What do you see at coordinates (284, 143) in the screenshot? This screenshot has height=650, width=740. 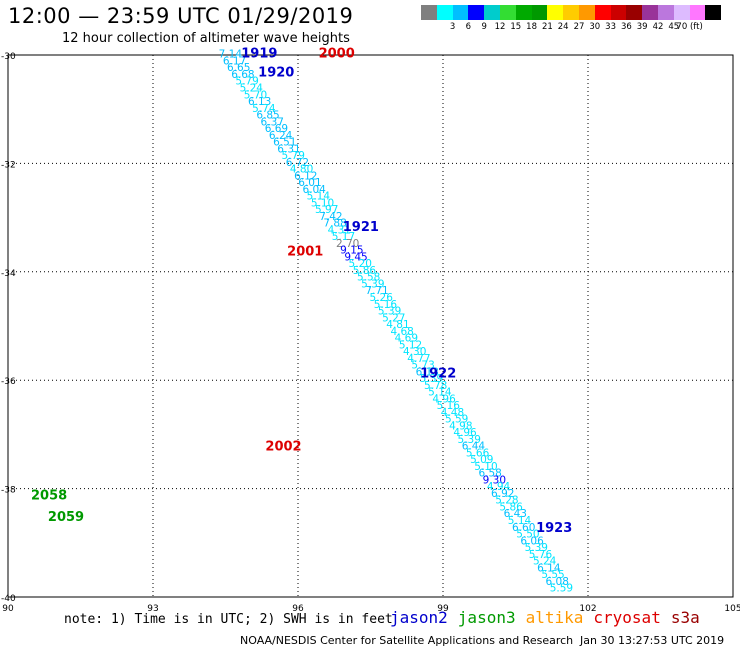 I see `wave-height-value: 6.51` at bounding box center [284, 143].